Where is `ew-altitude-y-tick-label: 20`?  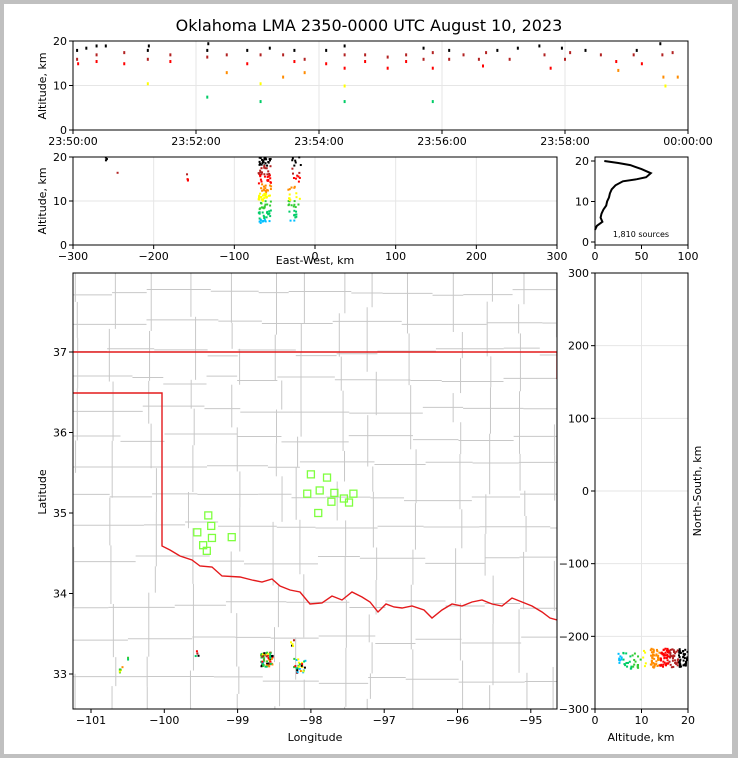
ew-altitude-y-tick-label: 20 is located at coordinates (60, 157).